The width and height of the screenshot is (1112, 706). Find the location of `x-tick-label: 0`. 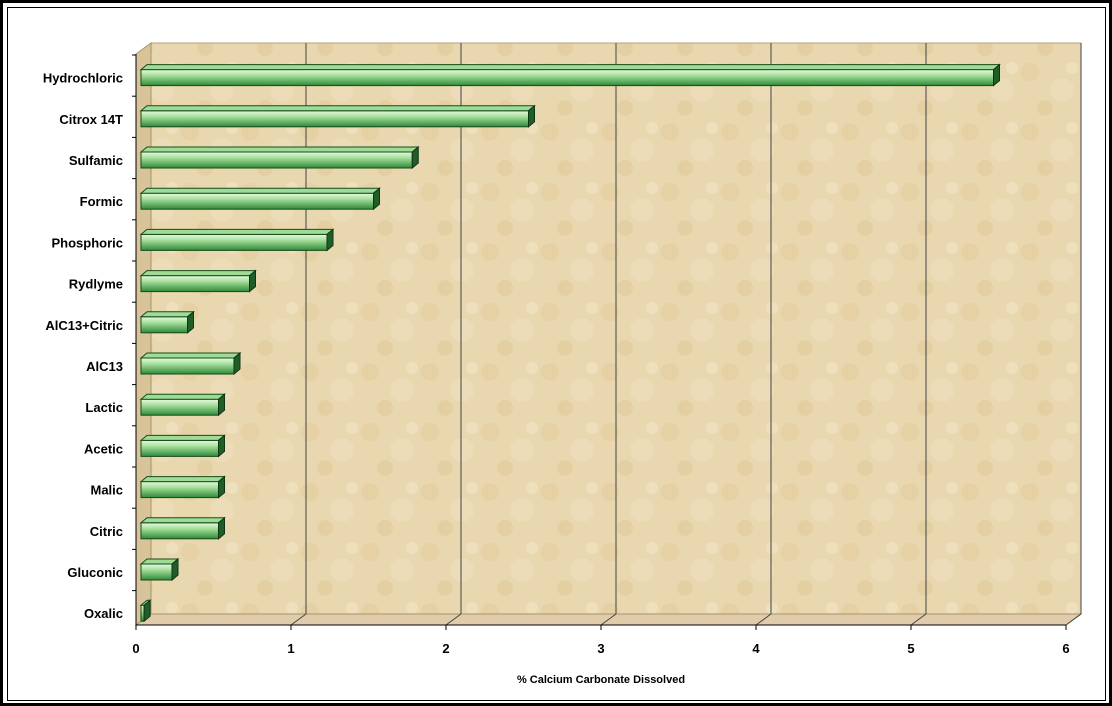

x-tick-label: 0 is located at coordinates (135, 648).